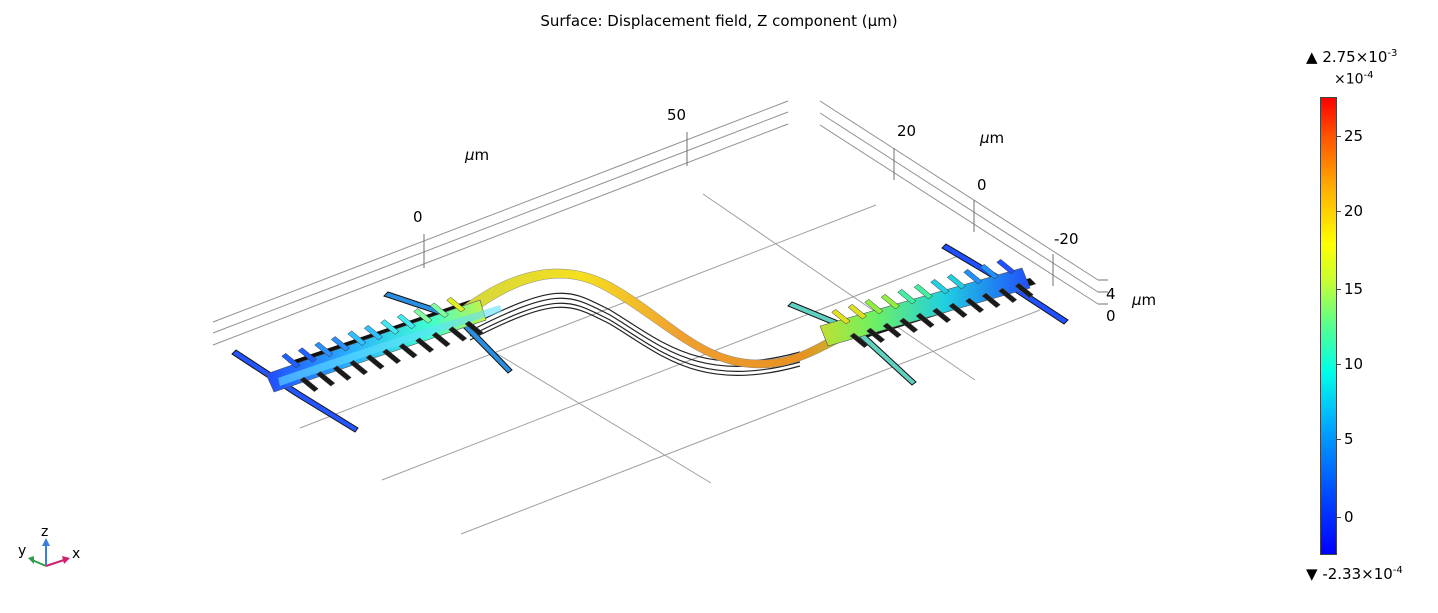 The image size is (1438, 613). What do you see at coordinates (676, 115) in the screenshot?
I see `axis-tick-y-50: 50` at bounding box center [676, 115].